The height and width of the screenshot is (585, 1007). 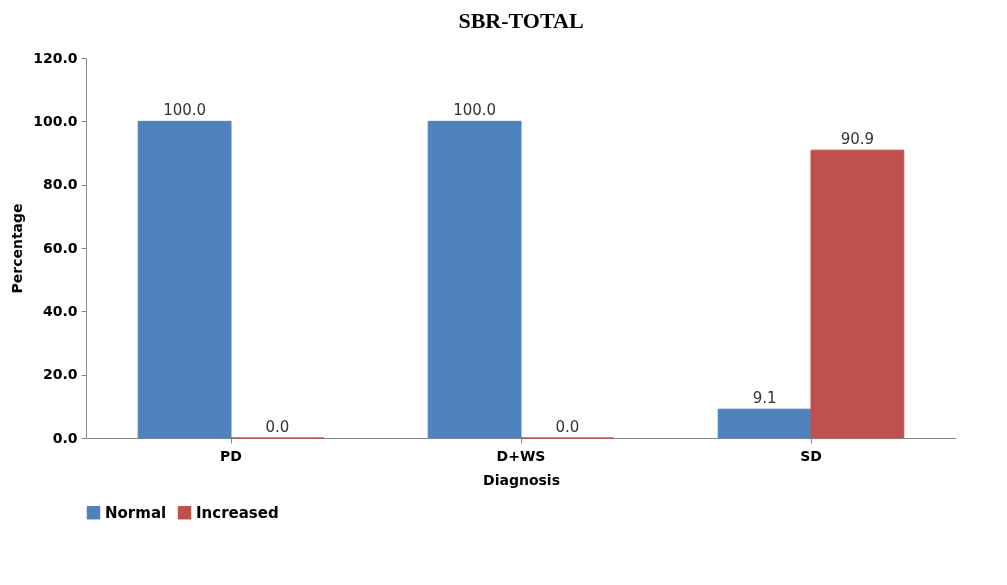 I want to click on y-tick-label: 60.0, so click(x=60, y=247).